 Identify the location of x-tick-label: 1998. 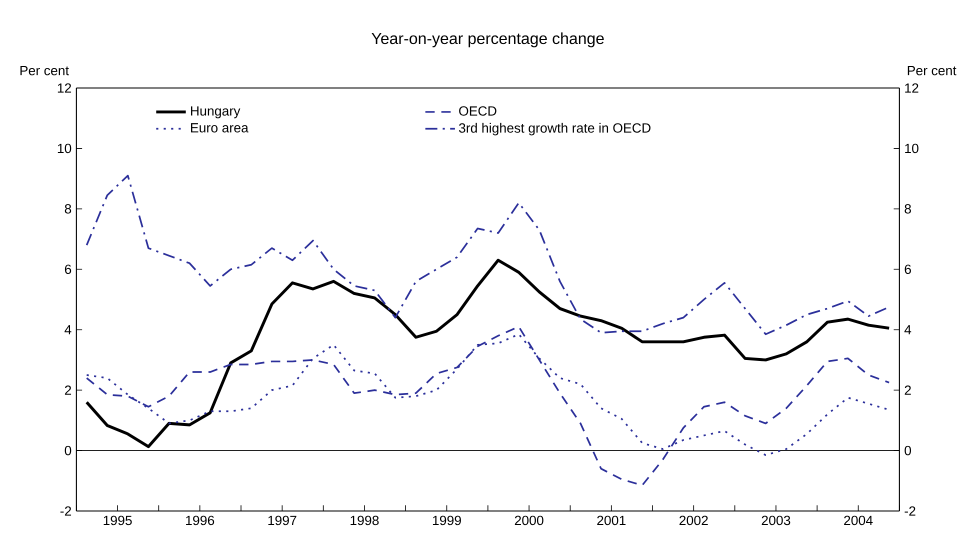
(364, 521).